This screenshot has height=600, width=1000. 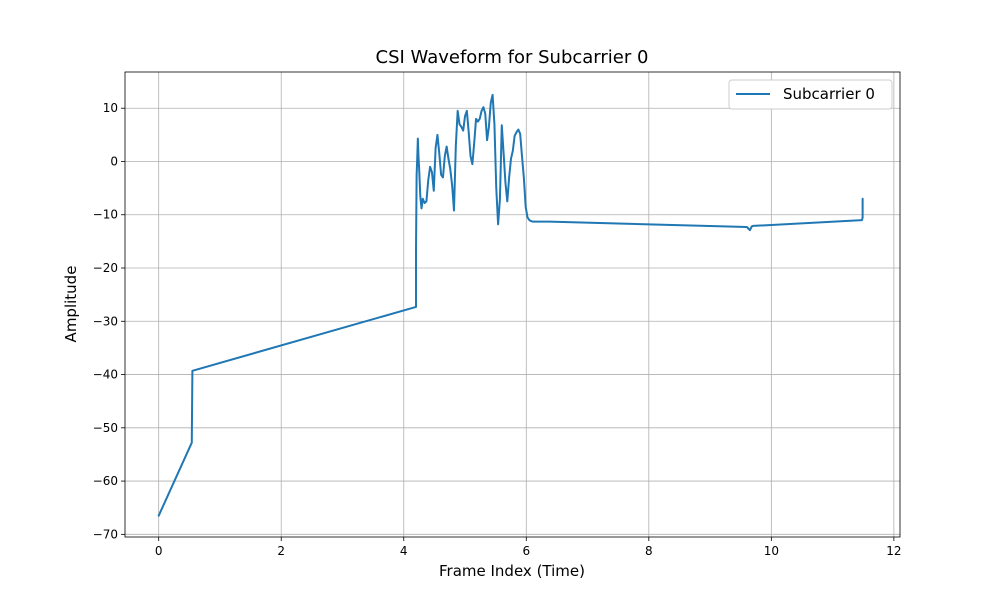 I want to click on x-tick-label: 8, so click(x=649, y=551).